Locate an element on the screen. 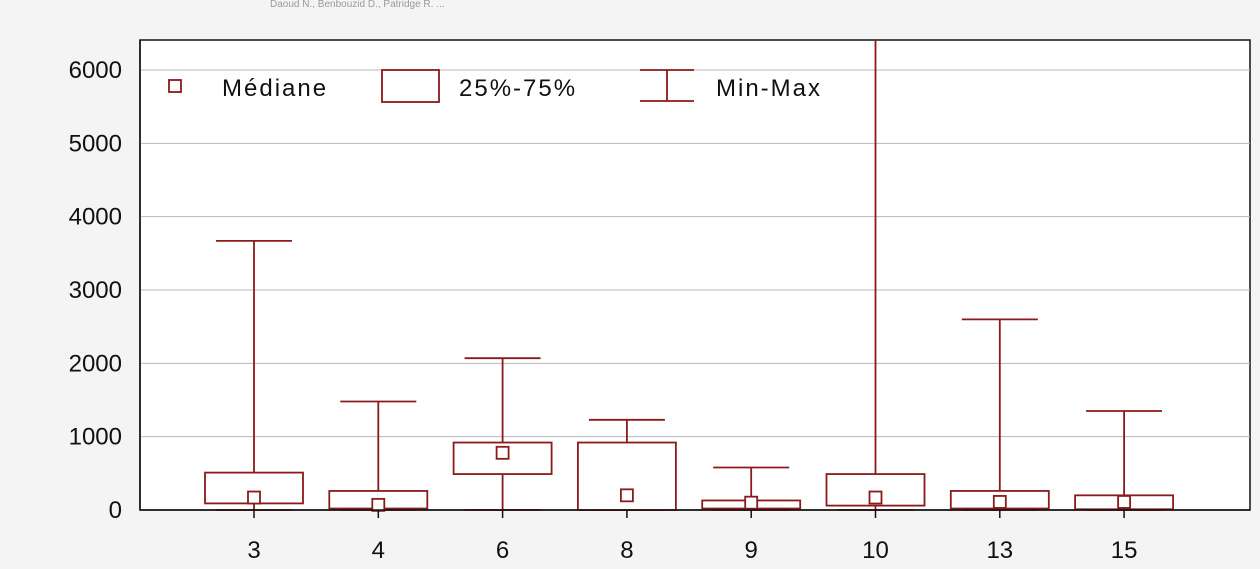  x-tick-label: 13 is located at coordinates (999, 550).